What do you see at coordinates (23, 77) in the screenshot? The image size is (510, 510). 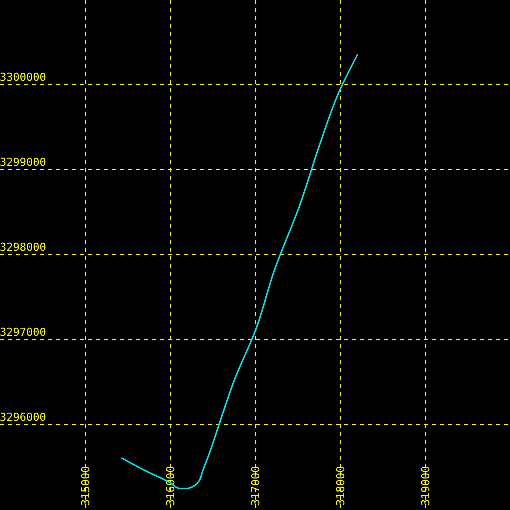 I see `y-tick-label: 3300000` at bounding box center [23, 77].